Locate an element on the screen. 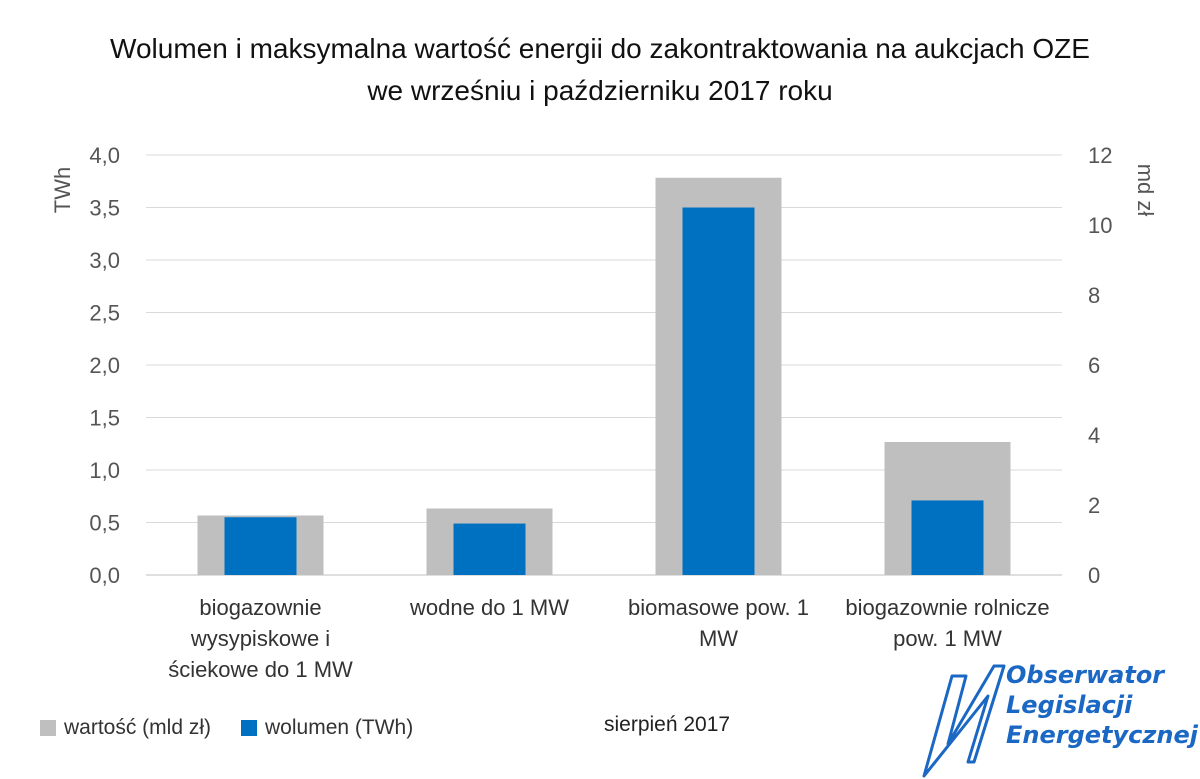 This screenshot has height=779, width=1200. y-right-tick-label: 0 is located at coordinates (1094, 575).